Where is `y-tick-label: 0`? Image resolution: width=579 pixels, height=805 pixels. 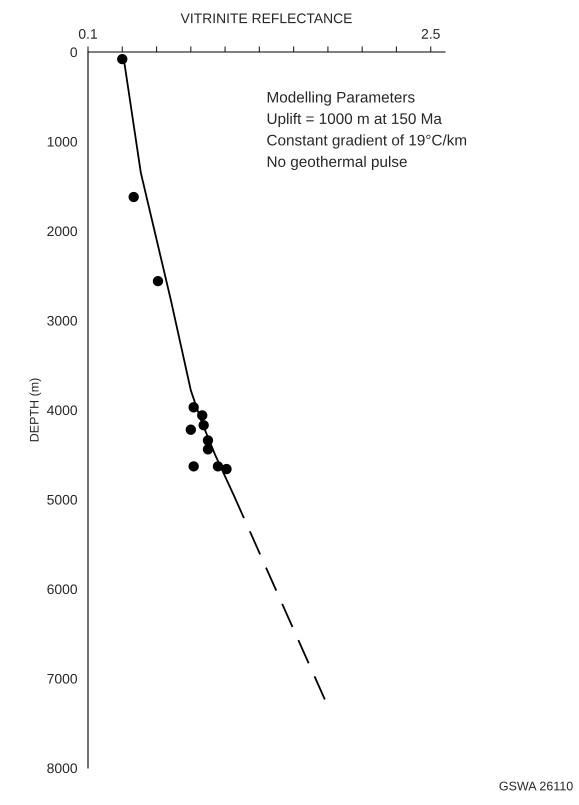 y-tick-label: 0 is located at coordinates (74, 52).